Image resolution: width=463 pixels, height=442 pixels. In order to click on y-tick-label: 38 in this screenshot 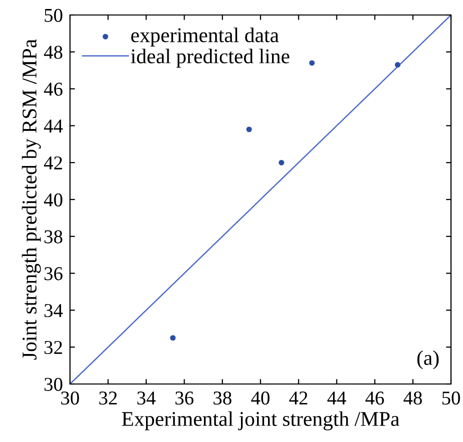, I will do `click(53, 237)`.